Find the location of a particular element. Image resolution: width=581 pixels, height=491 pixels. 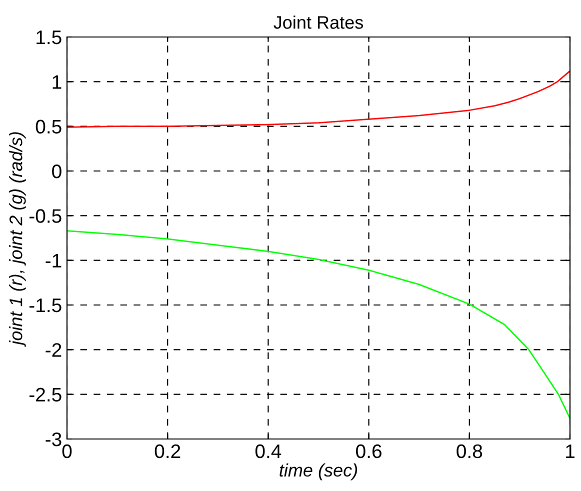

x-tick-label: 0 is located at coordinates (67, 451).